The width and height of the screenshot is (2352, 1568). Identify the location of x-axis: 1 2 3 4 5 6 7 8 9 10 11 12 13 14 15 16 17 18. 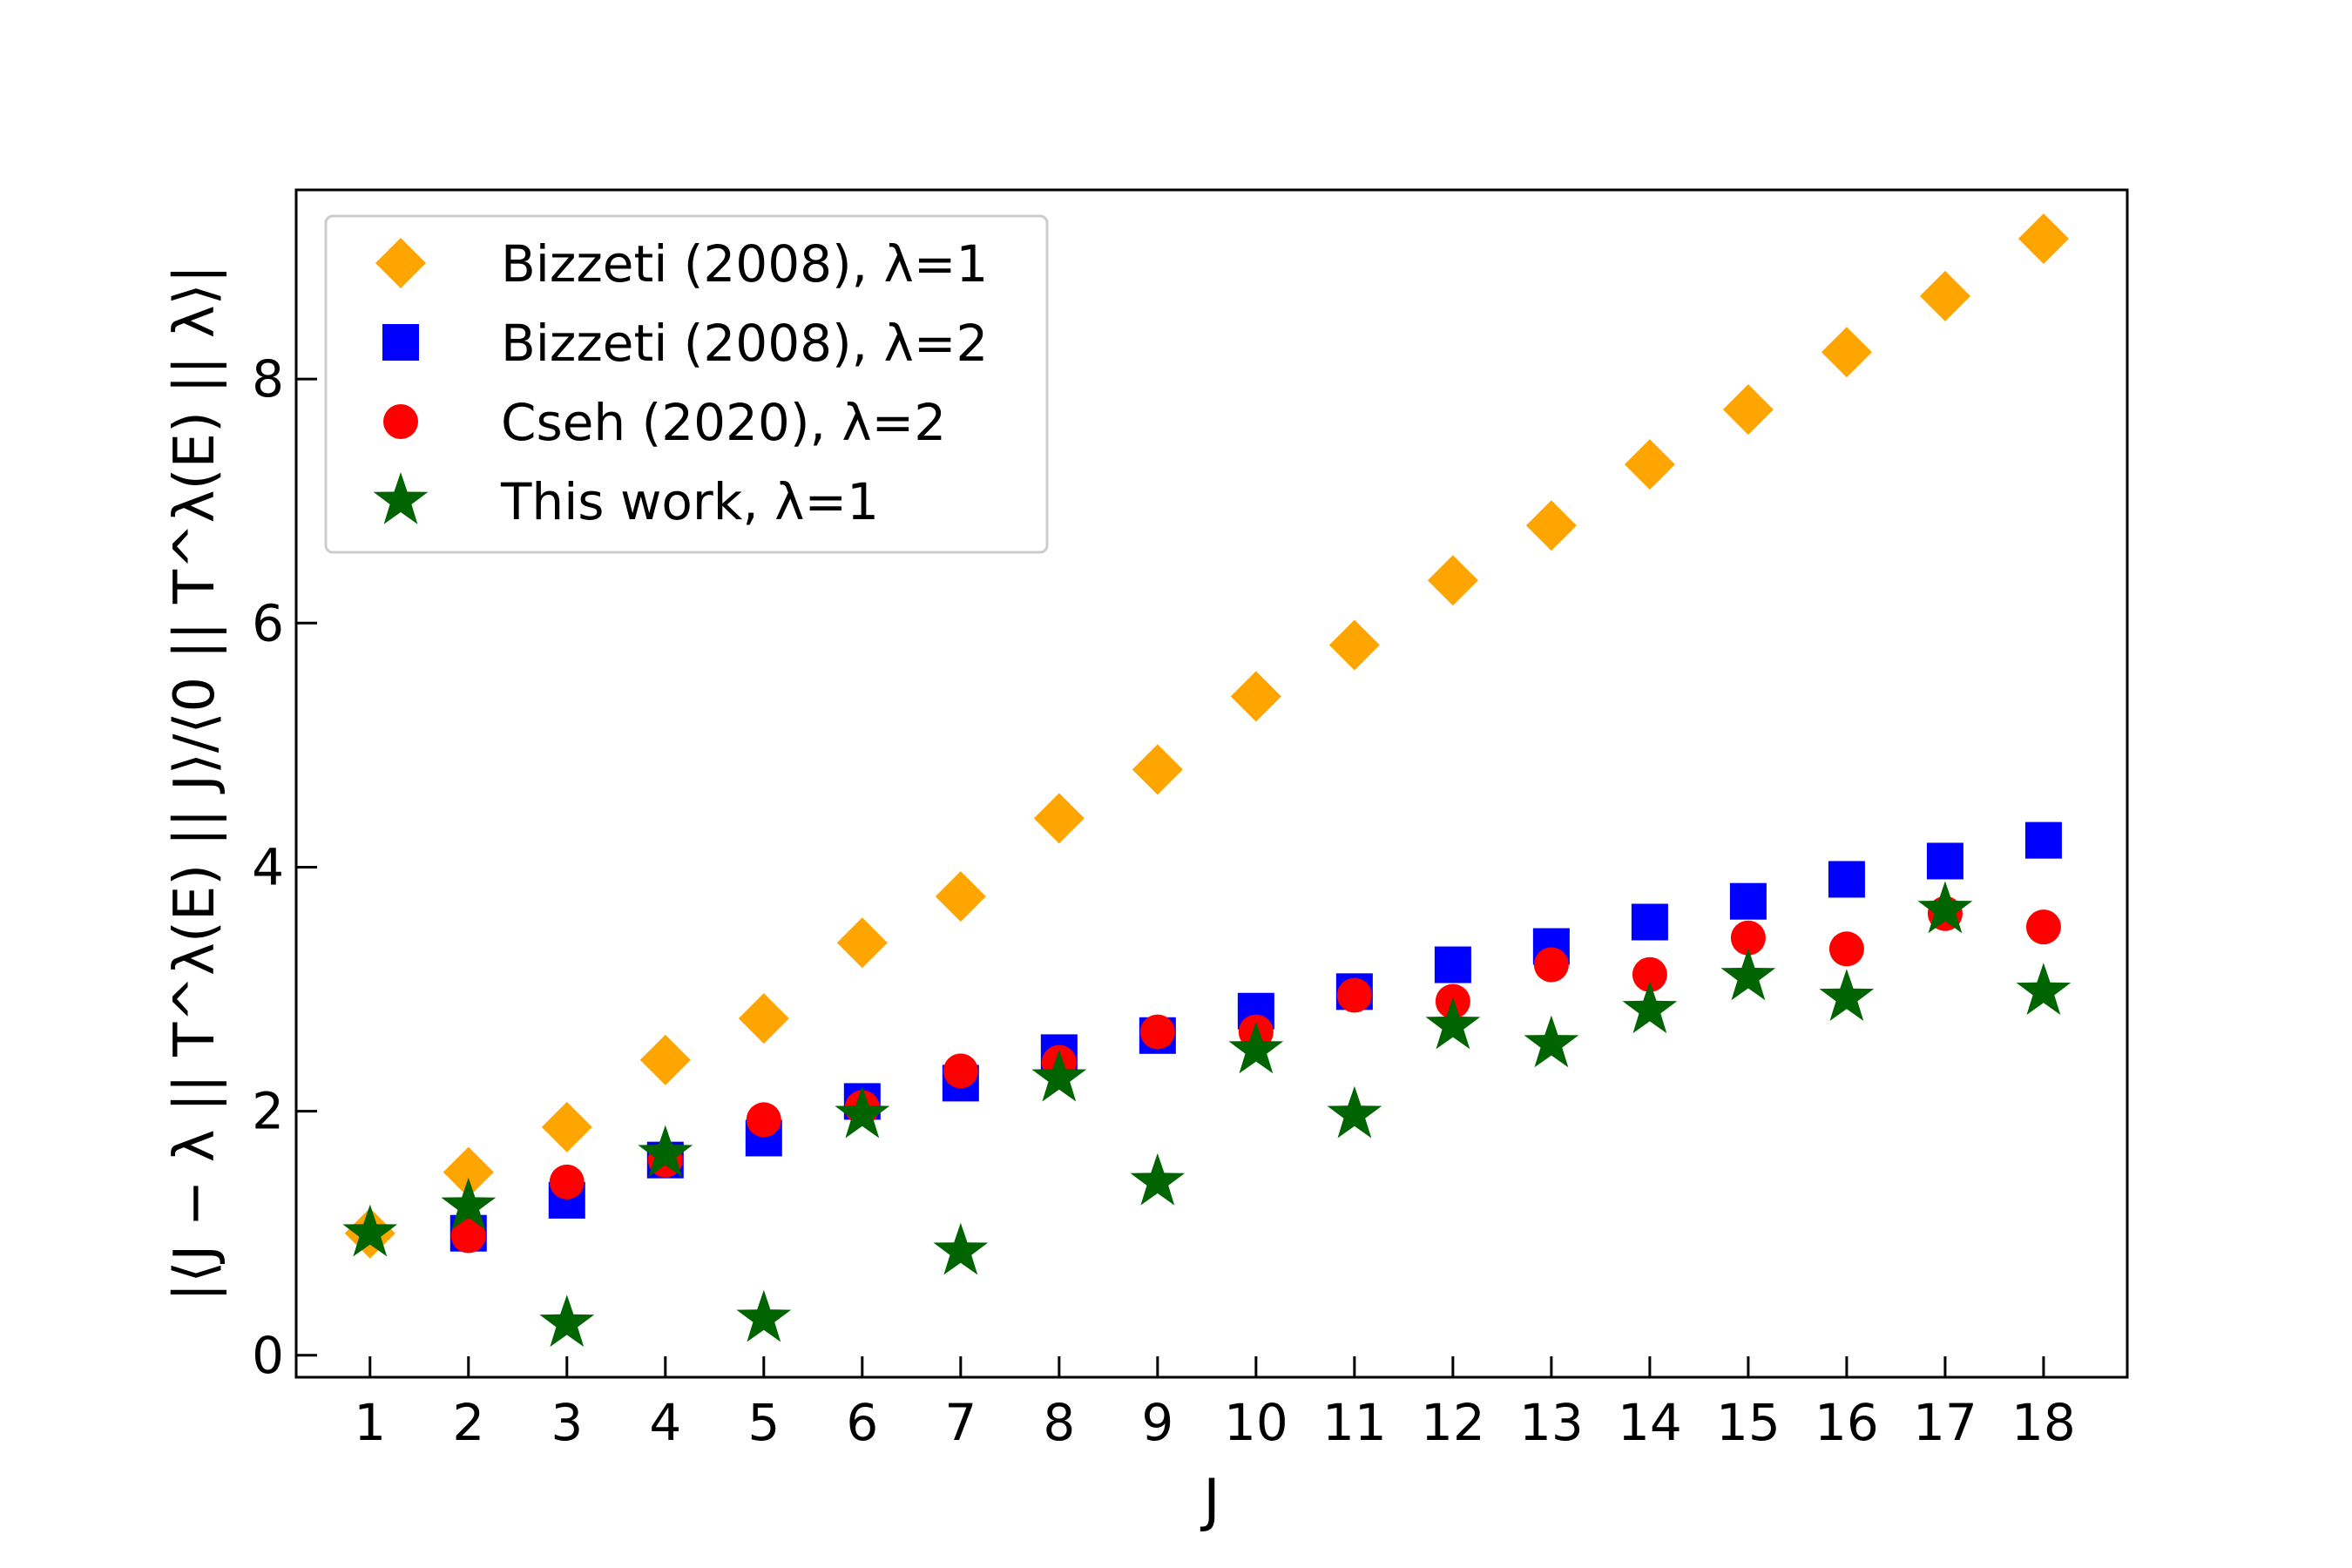
(1215, 1404).